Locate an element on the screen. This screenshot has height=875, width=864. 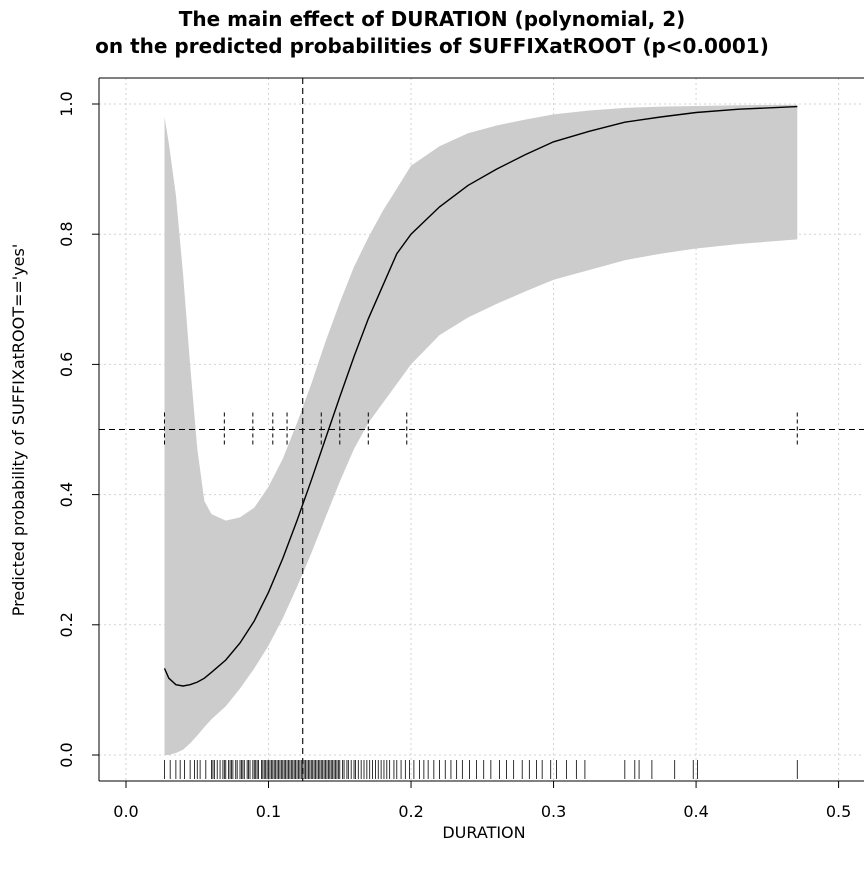
y-tick-label: 1.0 is located at coordinates (66, 103).